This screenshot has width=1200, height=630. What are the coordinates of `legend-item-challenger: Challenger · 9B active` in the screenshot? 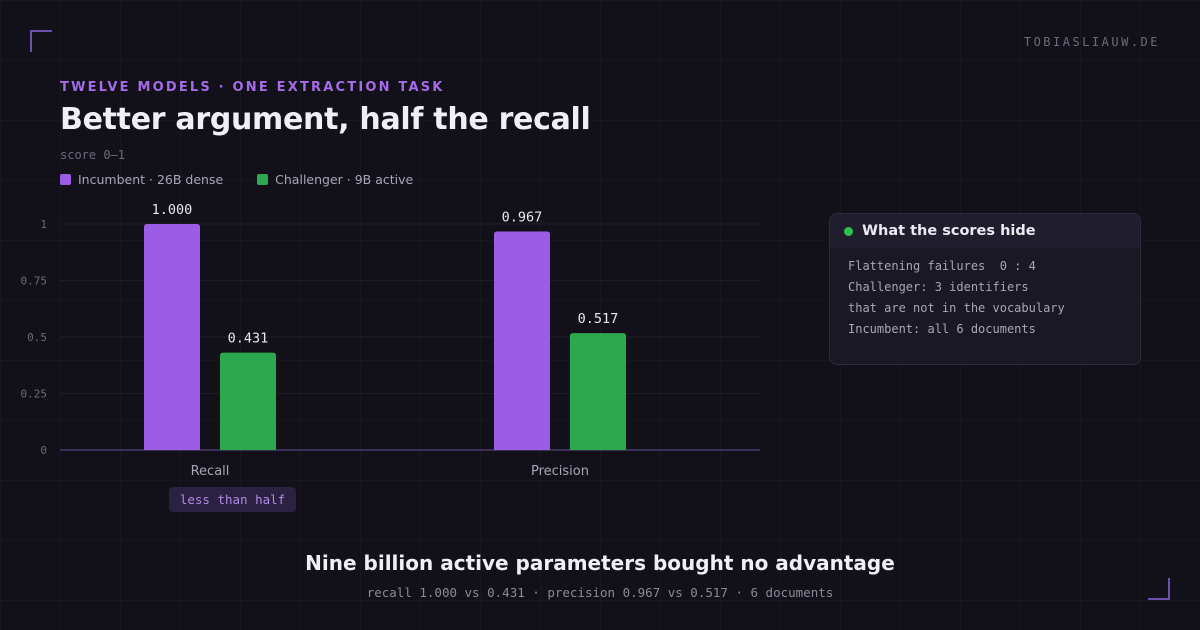 It's located at (335, 179).